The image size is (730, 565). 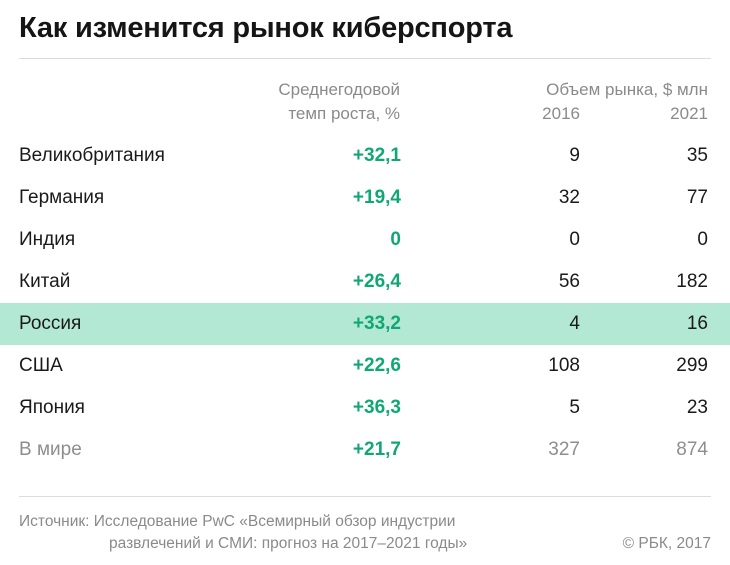 What do you see at coordinates (376, 197) in the screenshot?
I see `growth-value: +19,4` at bounding box center [376, 197].